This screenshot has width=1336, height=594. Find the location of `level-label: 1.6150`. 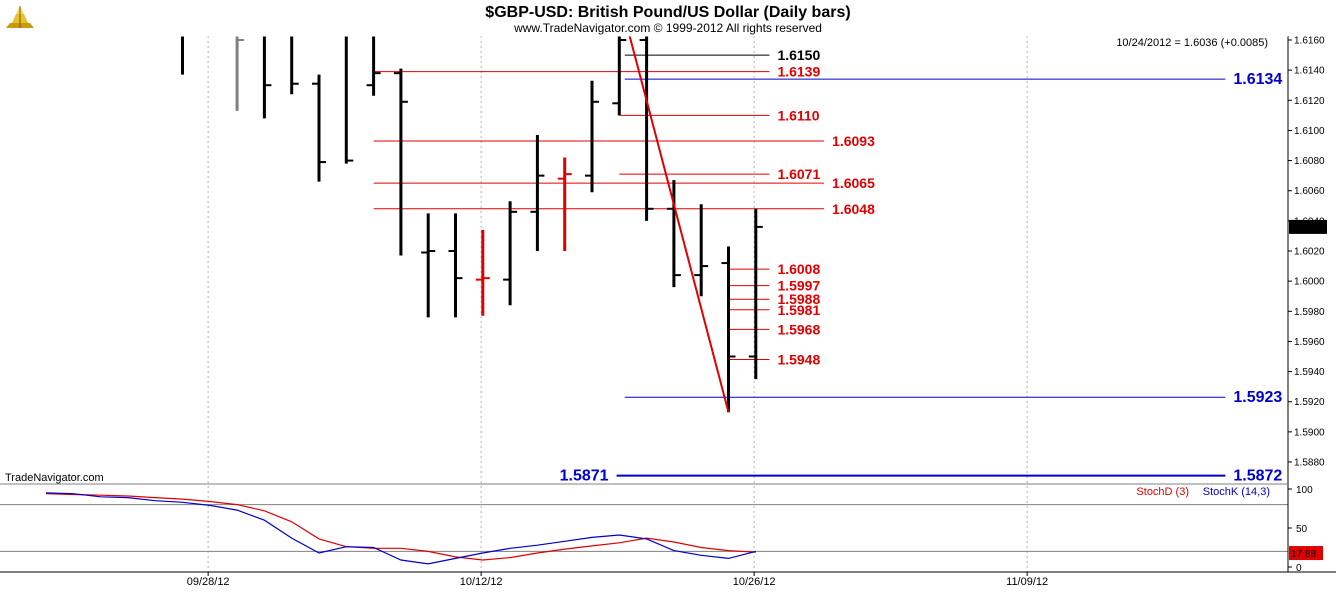

level-label: 1.6150 is located at coordinates (798, 55).